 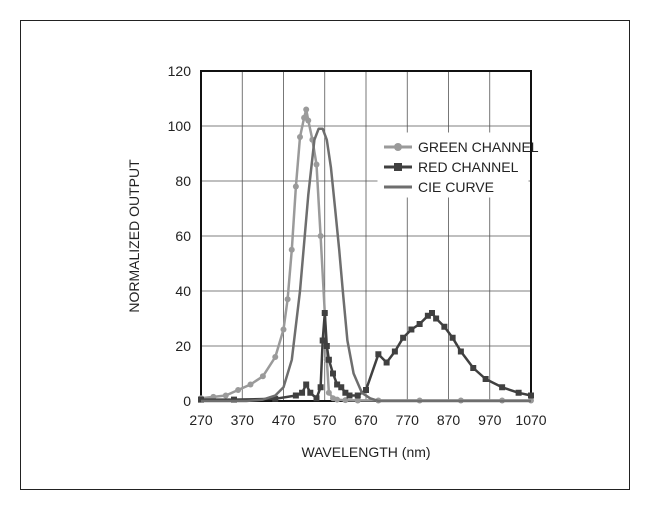 What do you see at coordinates (183, 346) in the screenshot?
I see `y-tick-label: 20` at bounding box center [183, 346].